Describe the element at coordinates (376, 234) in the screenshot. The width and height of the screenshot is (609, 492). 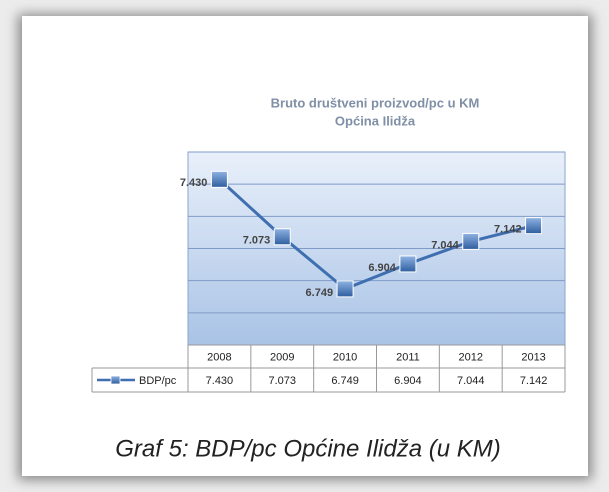
I see `series-line` at that location.